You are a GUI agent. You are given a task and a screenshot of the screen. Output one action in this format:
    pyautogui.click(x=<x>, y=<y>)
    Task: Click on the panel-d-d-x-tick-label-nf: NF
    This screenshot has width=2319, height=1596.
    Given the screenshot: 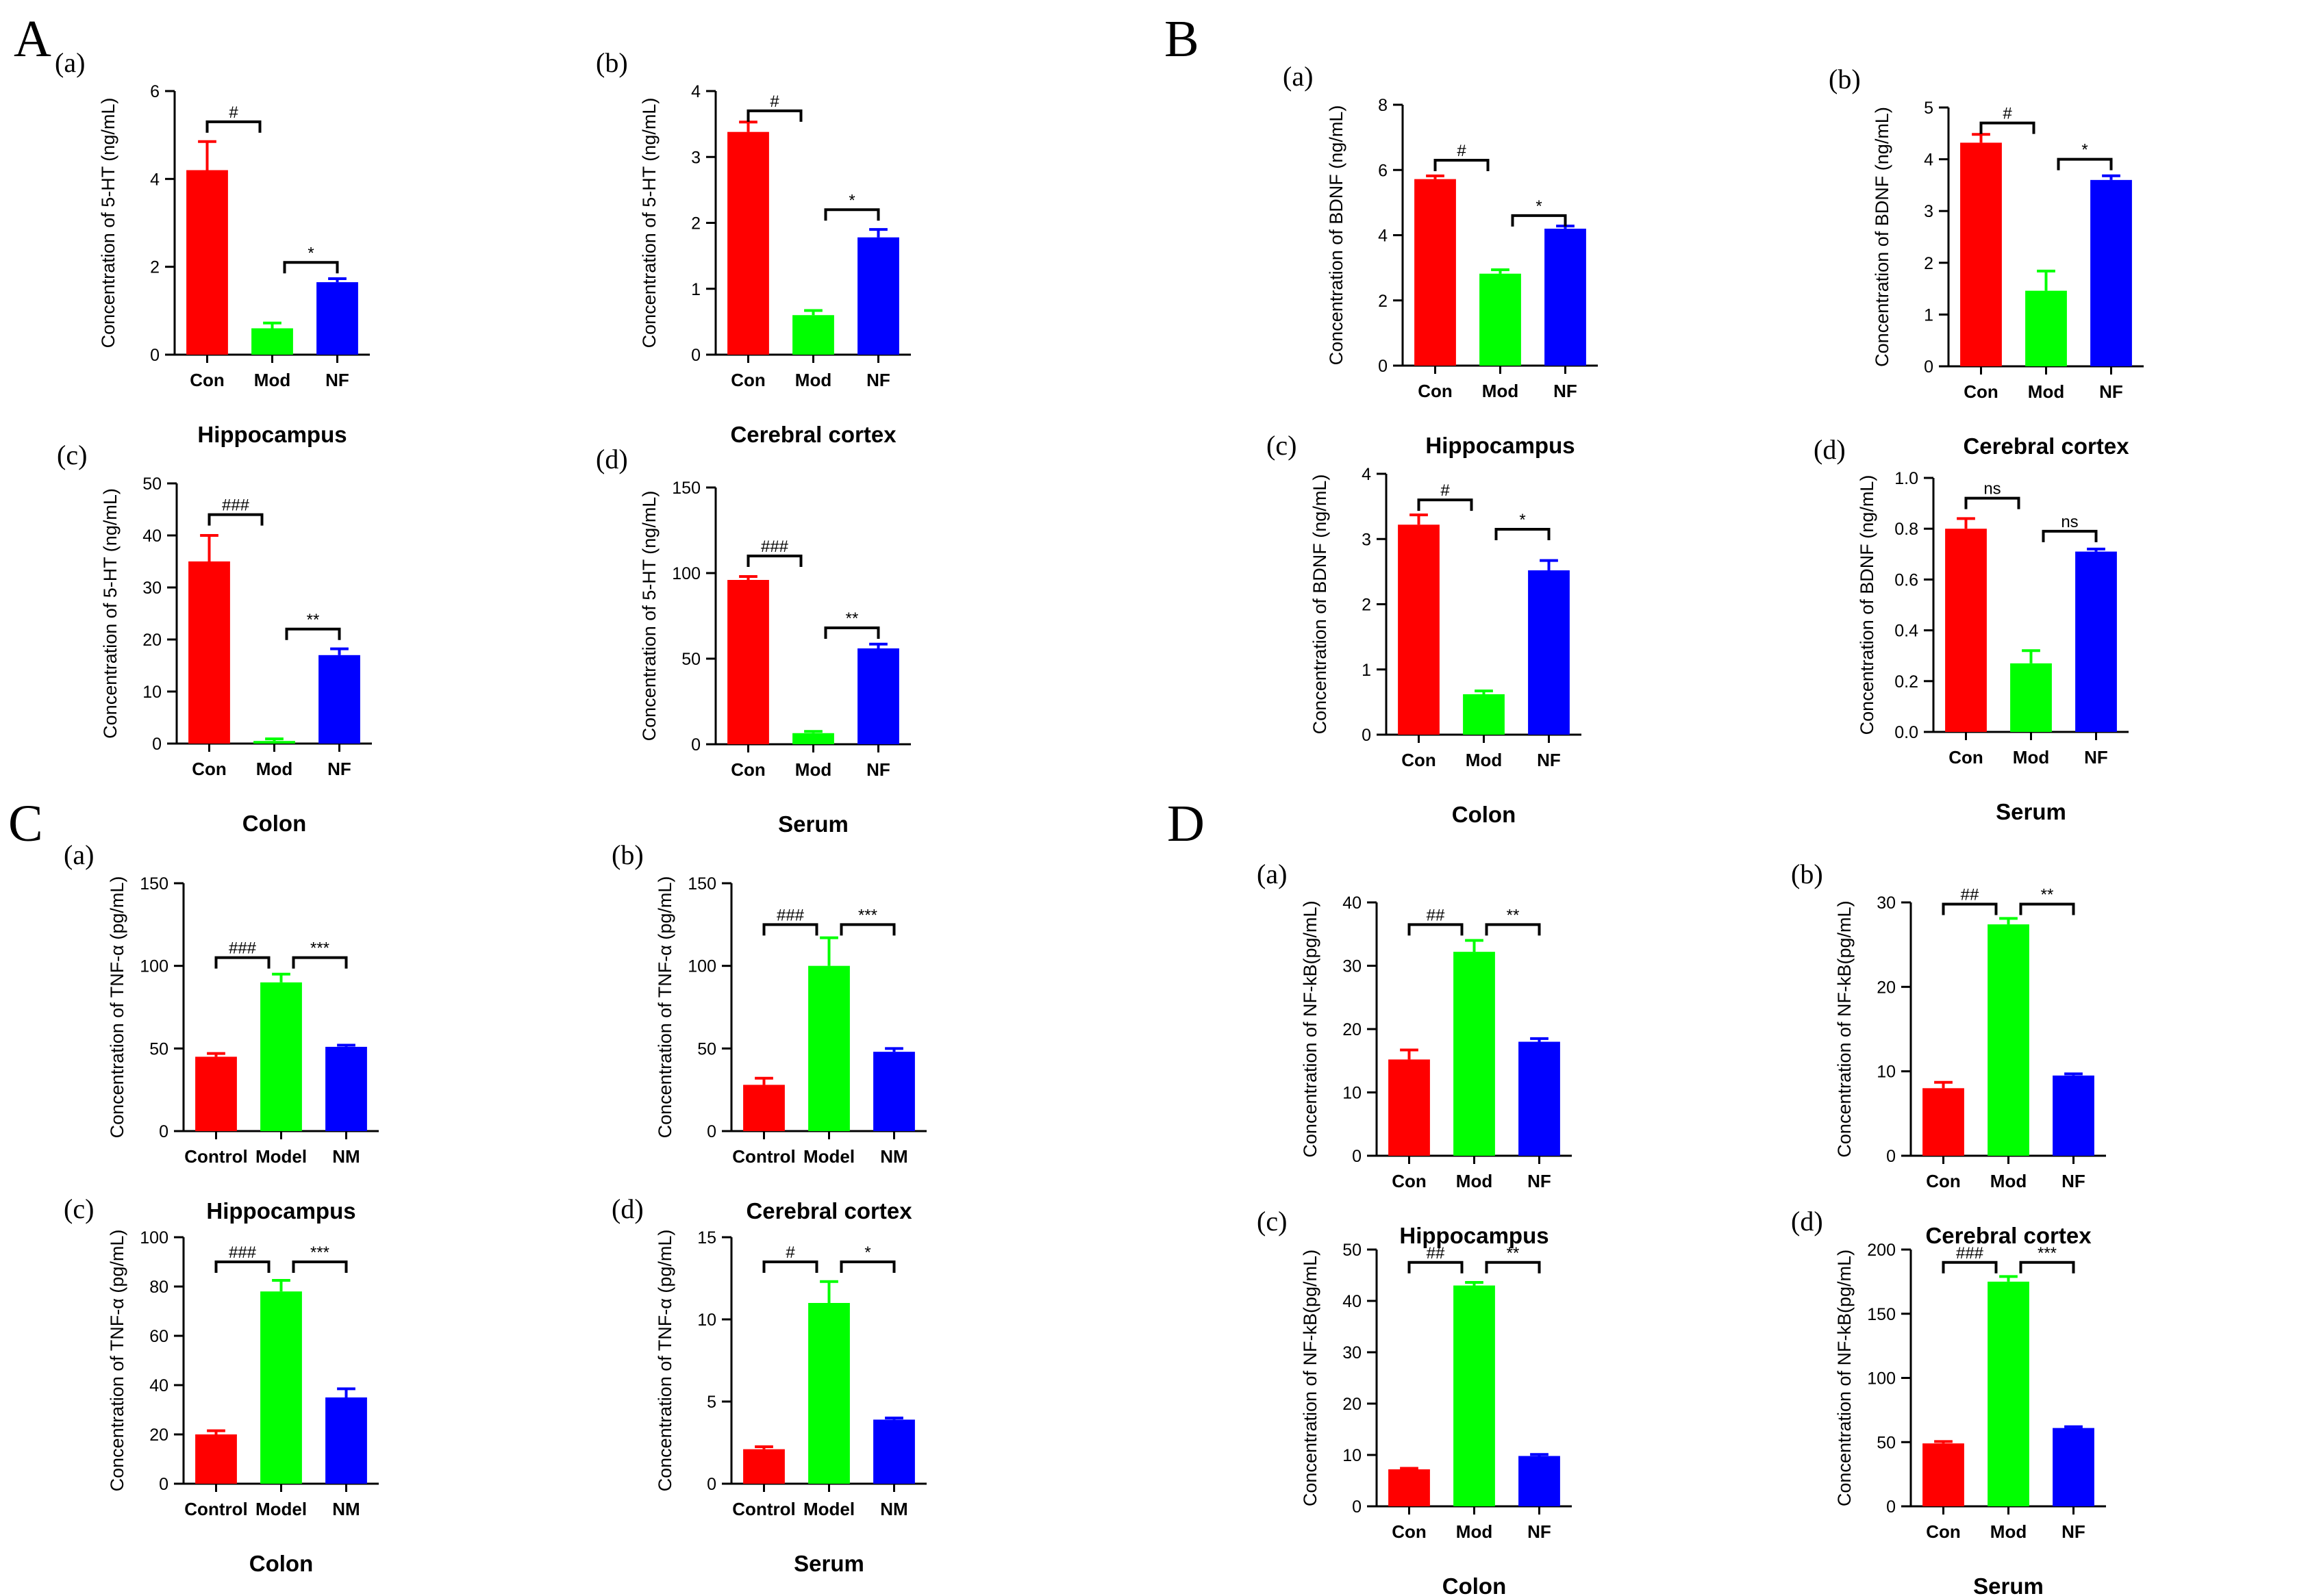 What is the action you would take?
    pyautogui.click(x=2073, y=1531)
    